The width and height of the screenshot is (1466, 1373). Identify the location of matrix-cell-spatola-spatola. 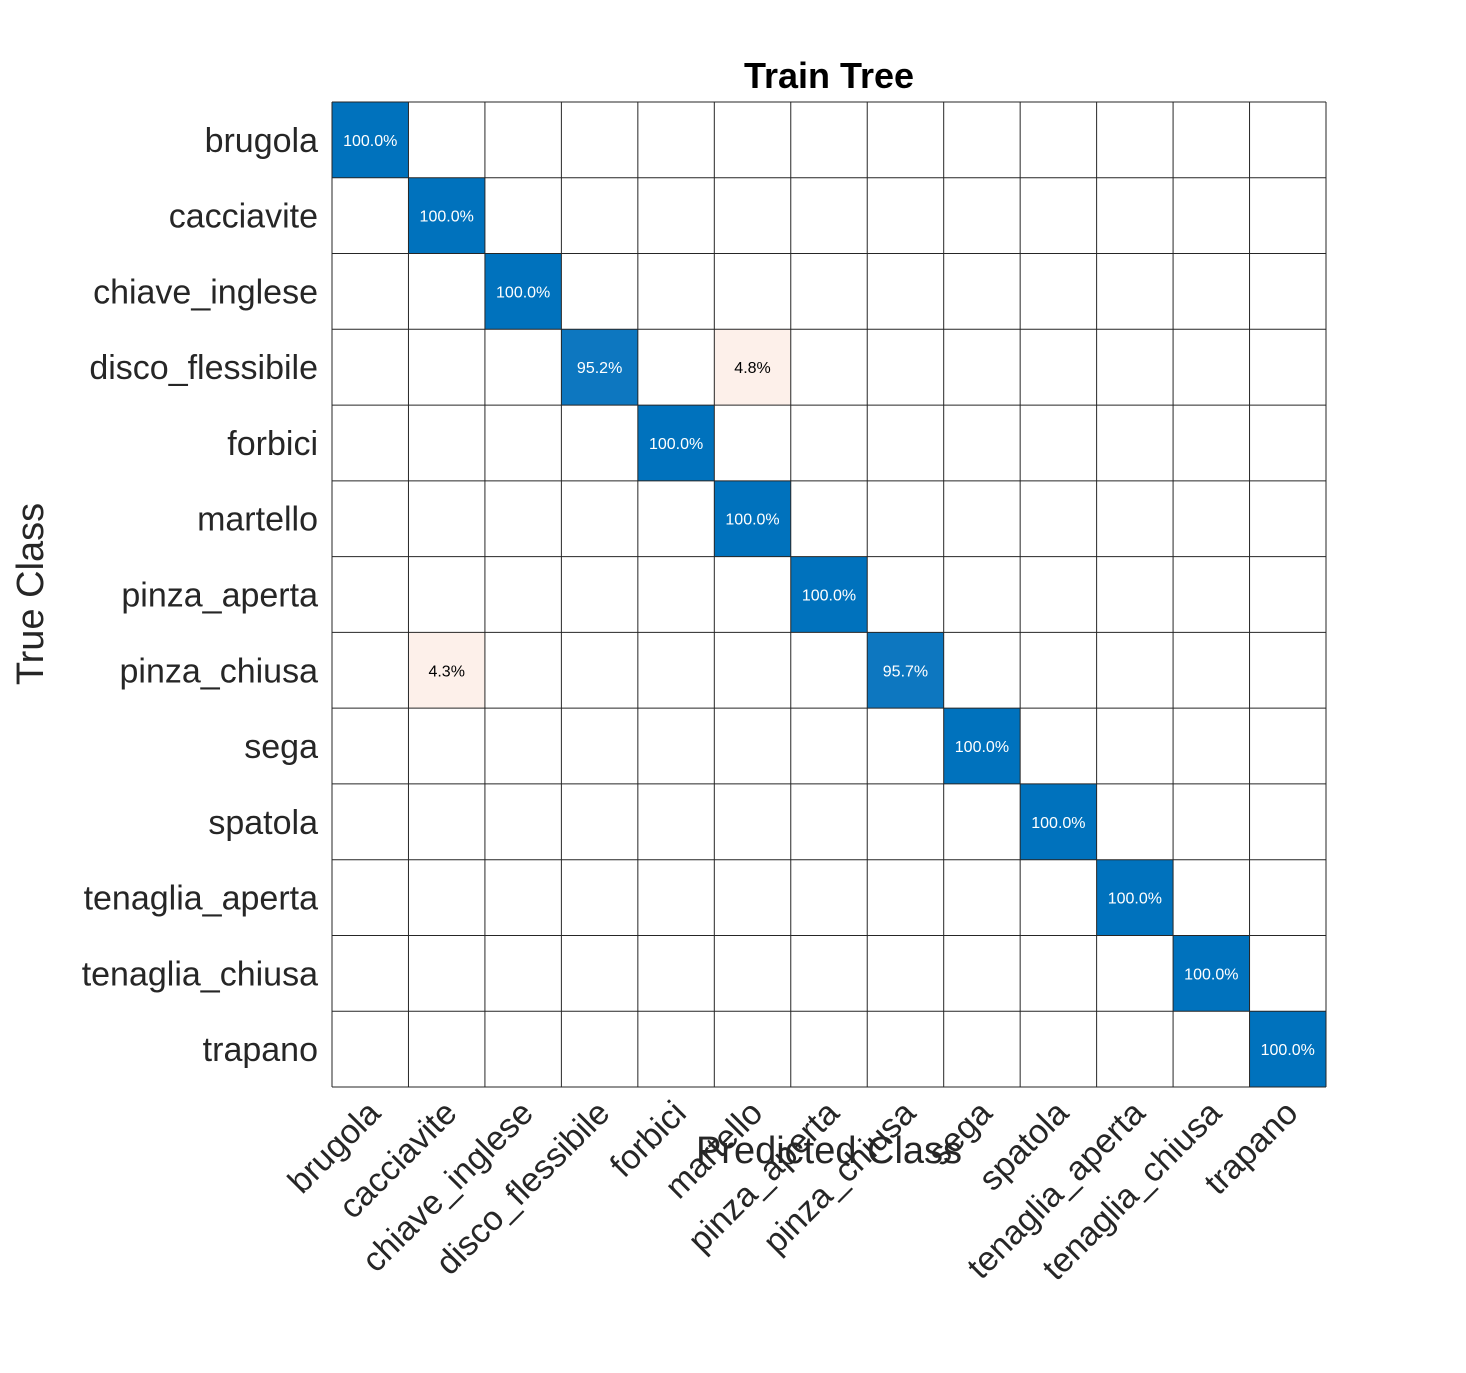
(1058, 821).